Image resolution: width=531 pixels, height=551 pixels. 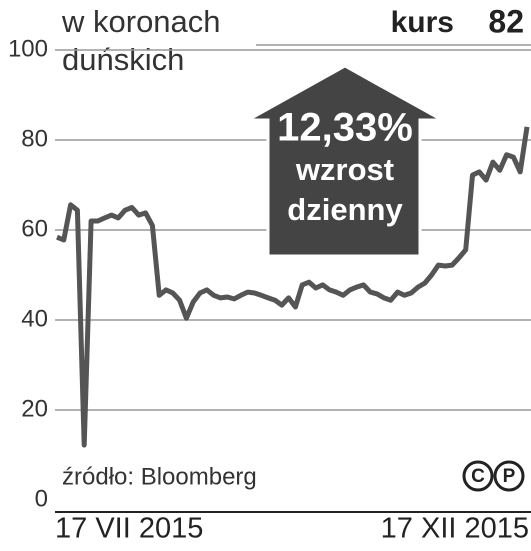 What do you see at coordinates (159, 476) in the screenshot?
I see `source: źródło: Bloomberg` at bounding box center [159, 476].